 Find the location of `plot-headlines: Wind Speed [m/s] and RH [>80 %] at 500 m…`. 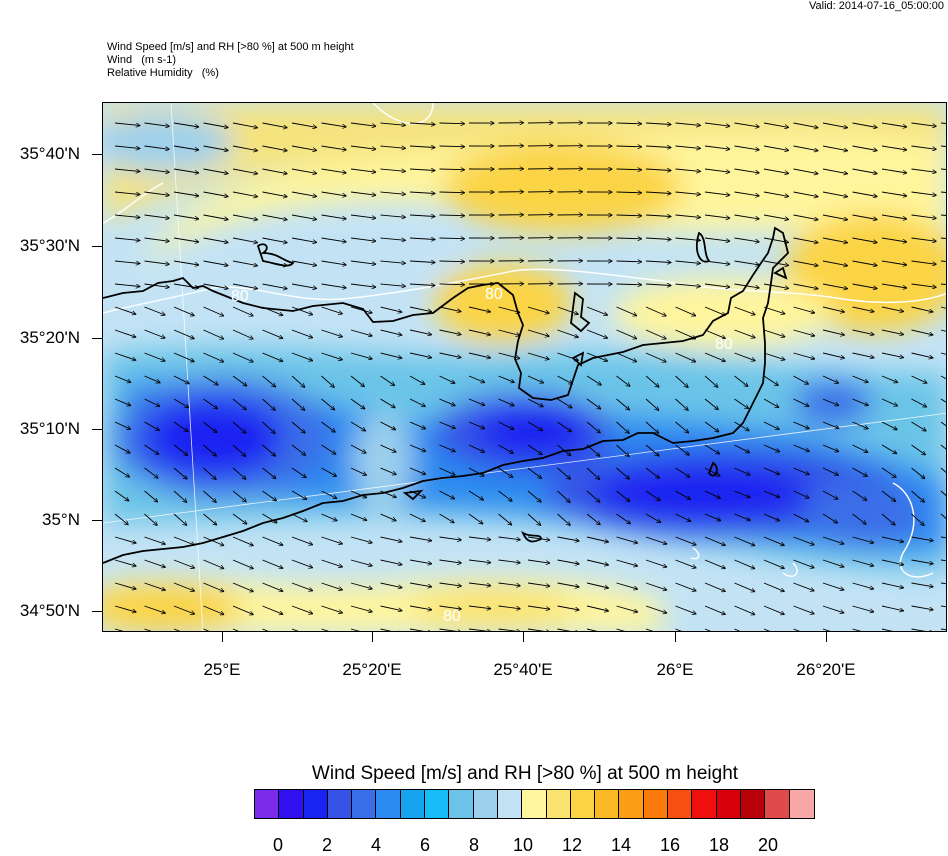

plot-headlines: Wind Speed [m/s] and RH [>80 %] at 500 m… is located at coordinates (230, 60).